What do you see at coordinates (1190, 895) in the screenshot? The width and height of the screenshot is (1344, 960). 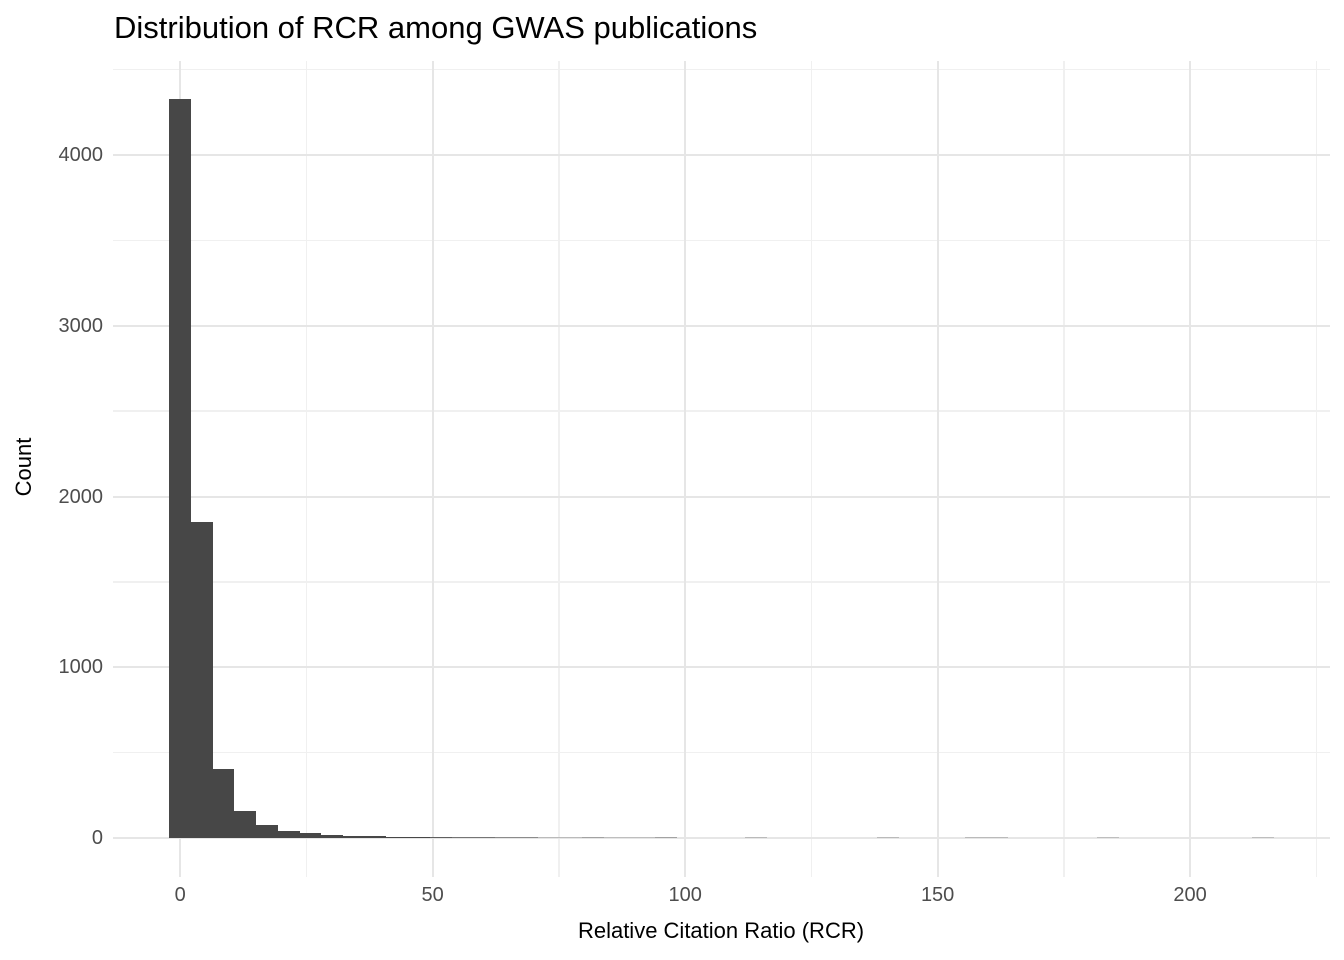 I see `x-tick-label: 200` at bounding box center [1190, 895].